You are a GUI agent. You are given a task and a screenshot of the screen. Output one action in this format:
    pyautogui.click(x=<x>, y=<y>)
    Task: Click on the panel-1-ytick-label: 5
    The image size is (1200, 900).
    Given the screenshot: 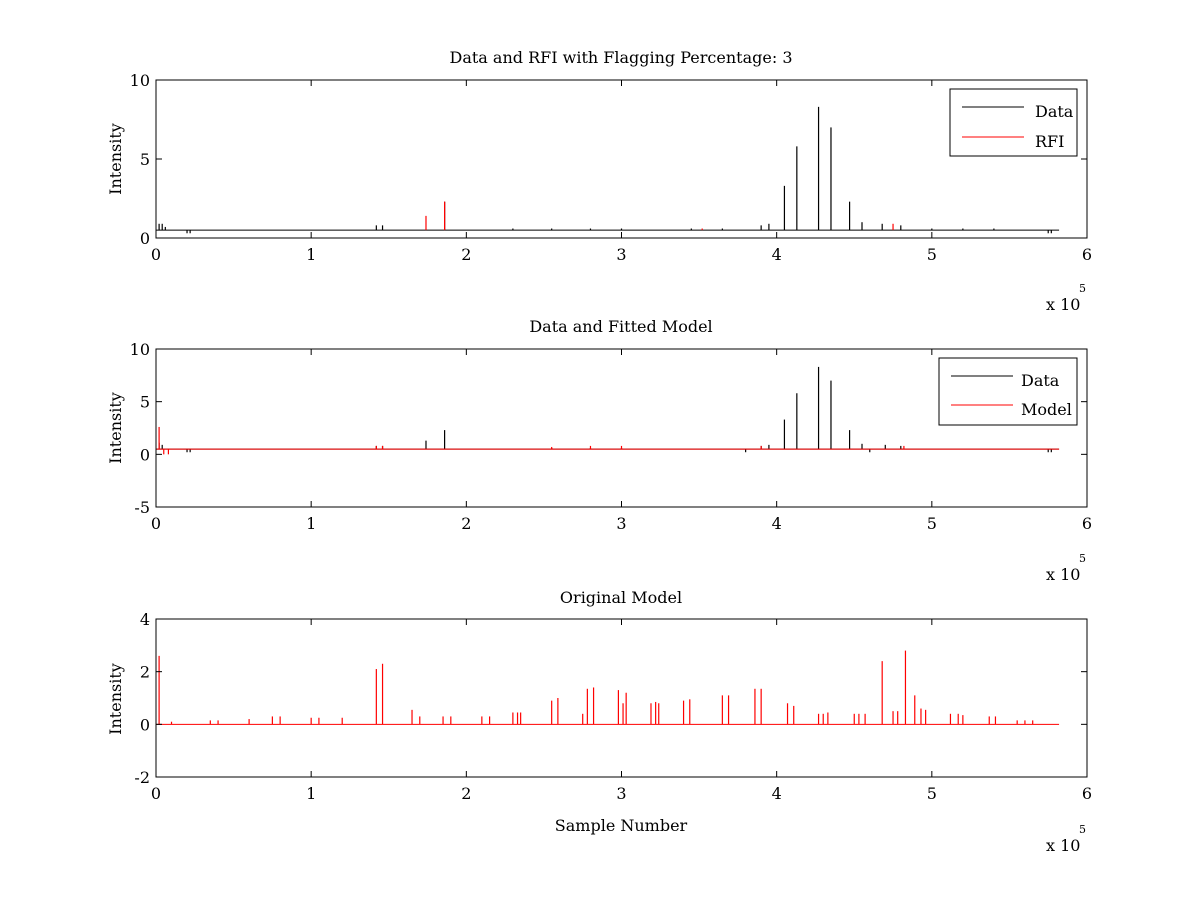 What is the action you would take?
    pyautogui.click(x=145, y=159)
    